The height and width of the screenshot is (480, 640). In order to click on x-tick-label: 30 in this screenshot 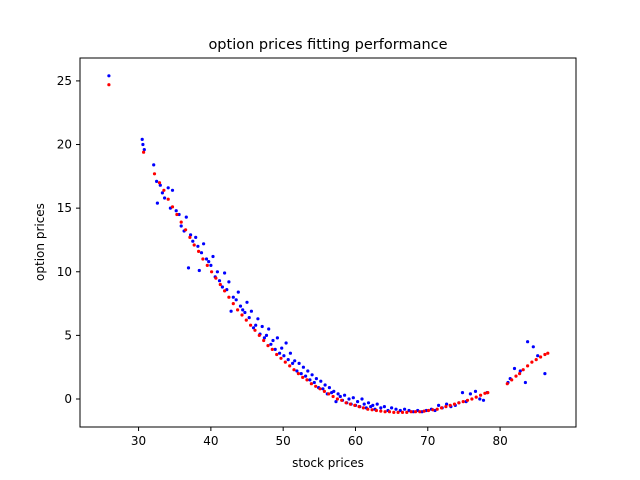, I will do `click(138, 441)`.